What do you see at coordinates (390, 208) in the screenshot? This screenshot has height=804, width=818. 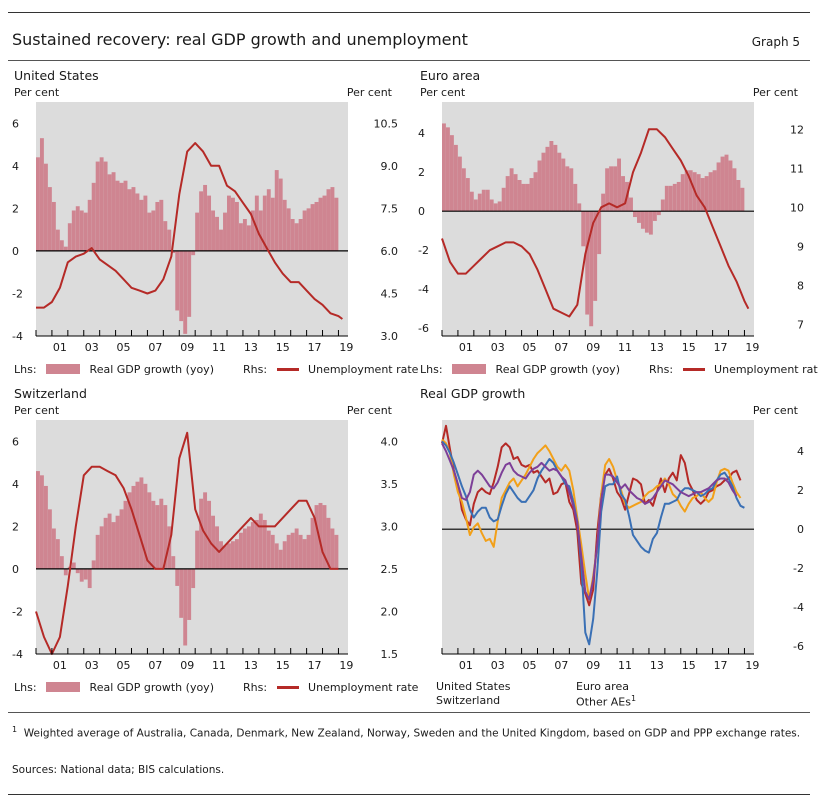 I see `y-tick-label-right: 7.5` at bounding box center [390, 208].